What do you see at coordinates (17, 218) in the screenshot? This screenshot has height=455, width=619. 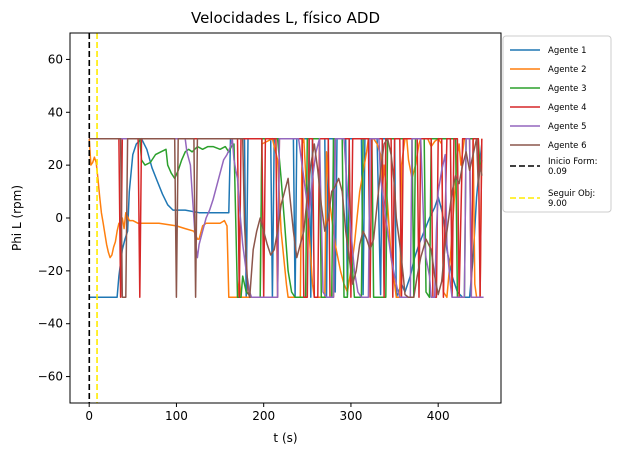 I see `y-axis-label: Phi L (rpm)` at bounding box center [17, 218].